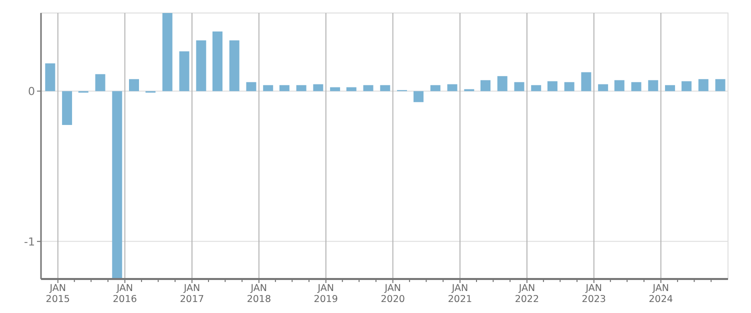 The height and width of the screenshot is (313, 751). Describe the element at coordinates (660, 294) in the screenshot. I see `x-tick-label: JAN 2024` at that location.